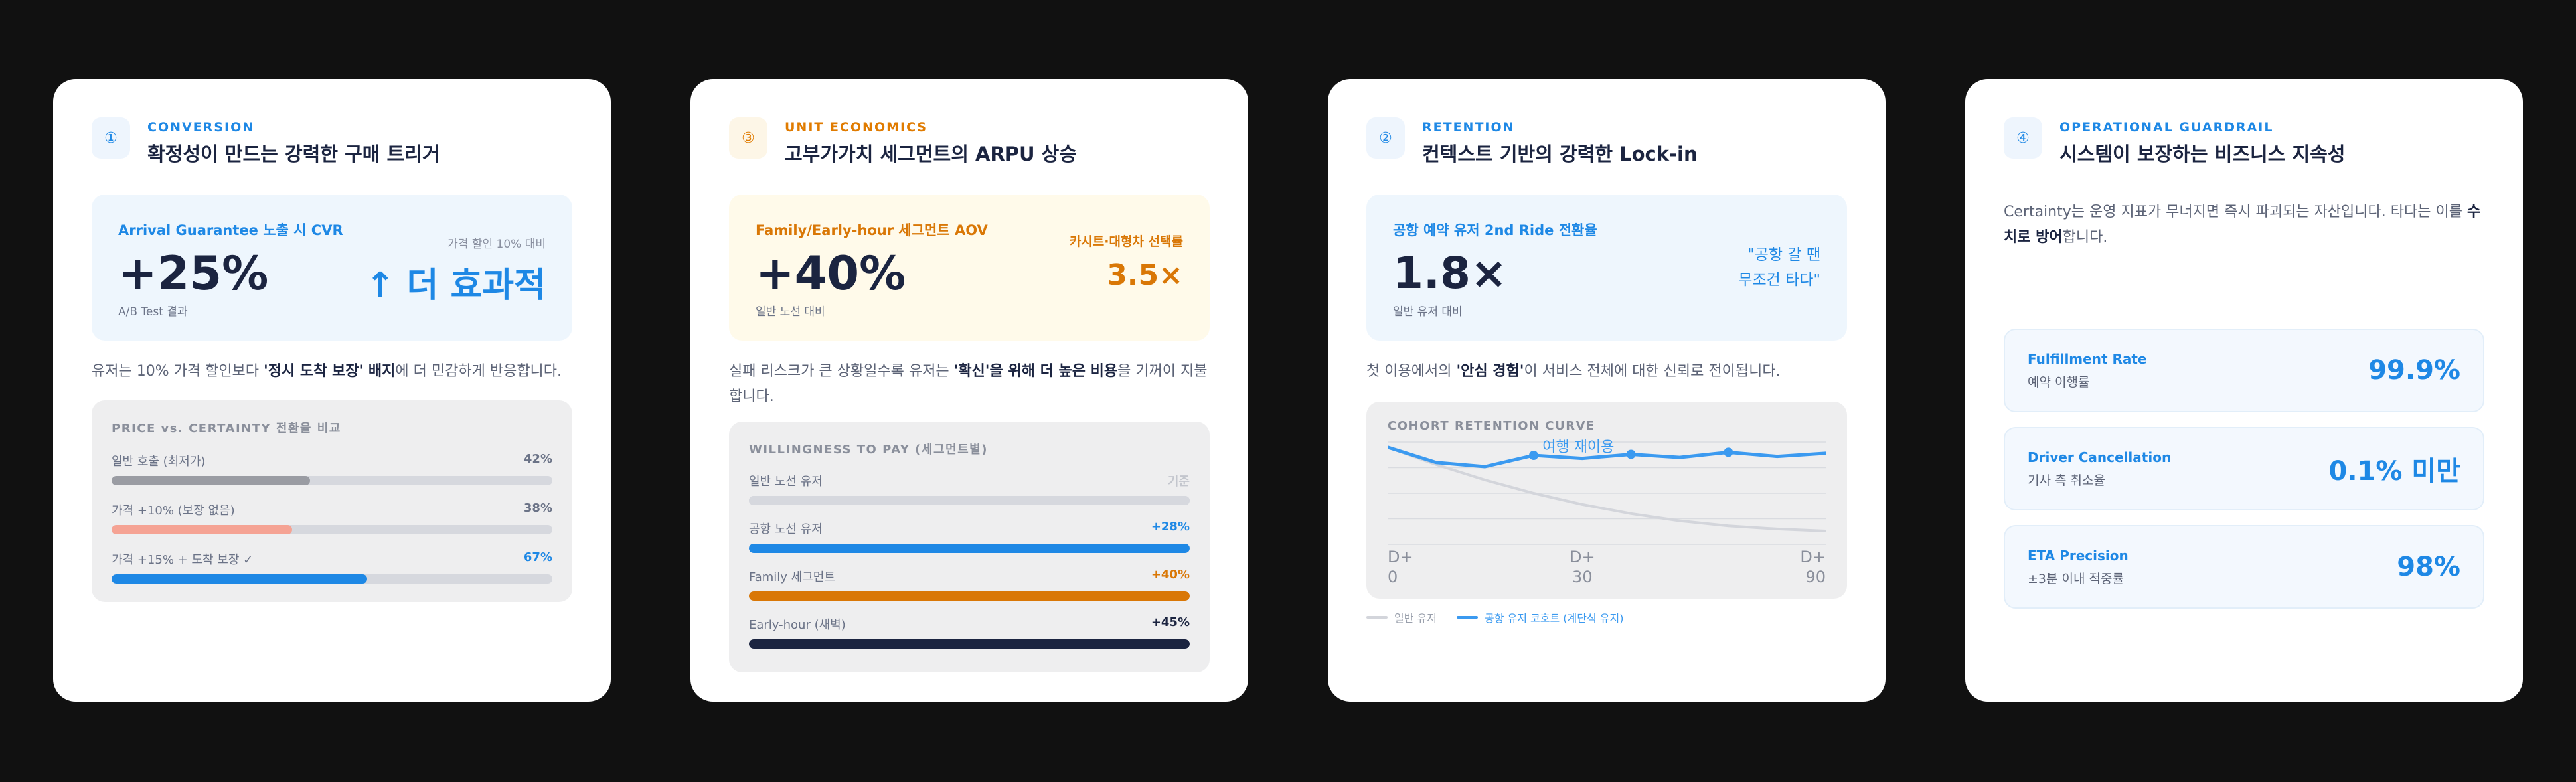 This screenshot has height=782, width=2576. What do you see at coordinates (330, 372) in the screenshot?
I see `desc-emphasis: '정시 도착 보장' 배지` at bounding box center [330, 372].